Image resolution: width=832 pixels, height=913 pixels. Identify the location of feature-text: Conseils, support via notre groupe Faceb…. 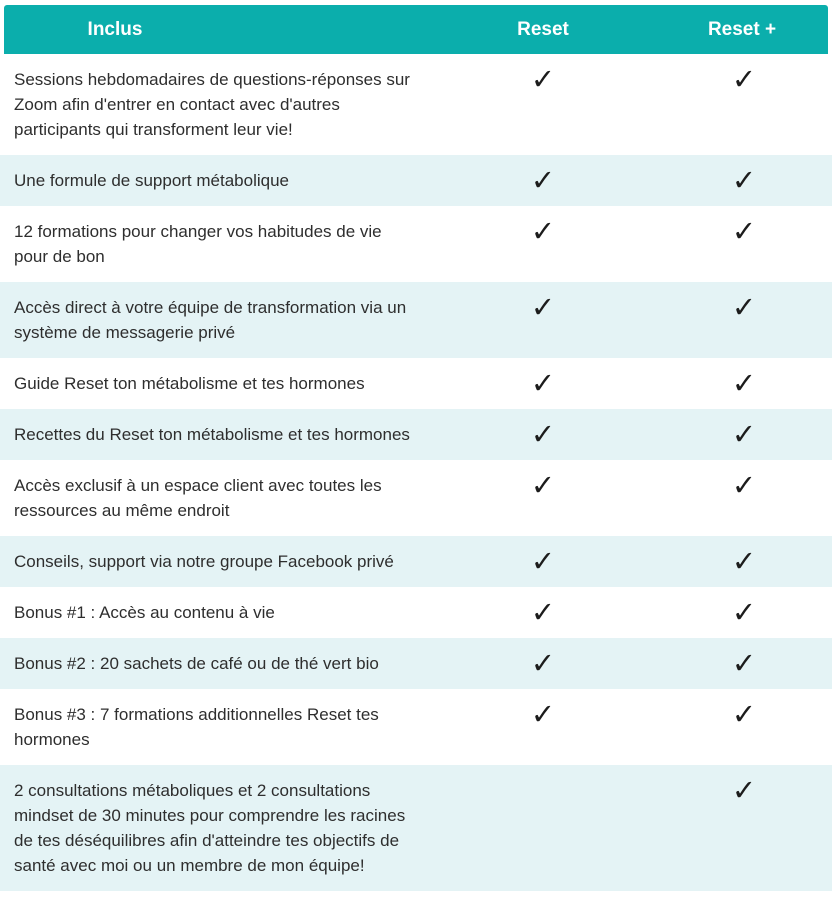
(204, 561).